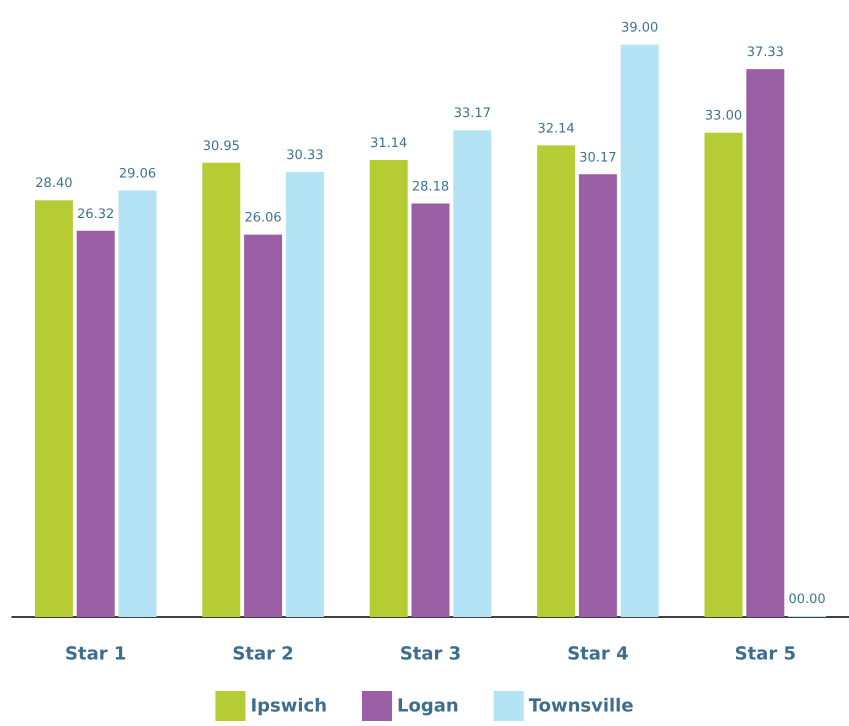 Image resolution: width=849 pixels, height=726 pixels. What do you see at coordinates (765, 52) in the screenshot?
I see `data-label: 37.33` at bounding box center [765, 52].